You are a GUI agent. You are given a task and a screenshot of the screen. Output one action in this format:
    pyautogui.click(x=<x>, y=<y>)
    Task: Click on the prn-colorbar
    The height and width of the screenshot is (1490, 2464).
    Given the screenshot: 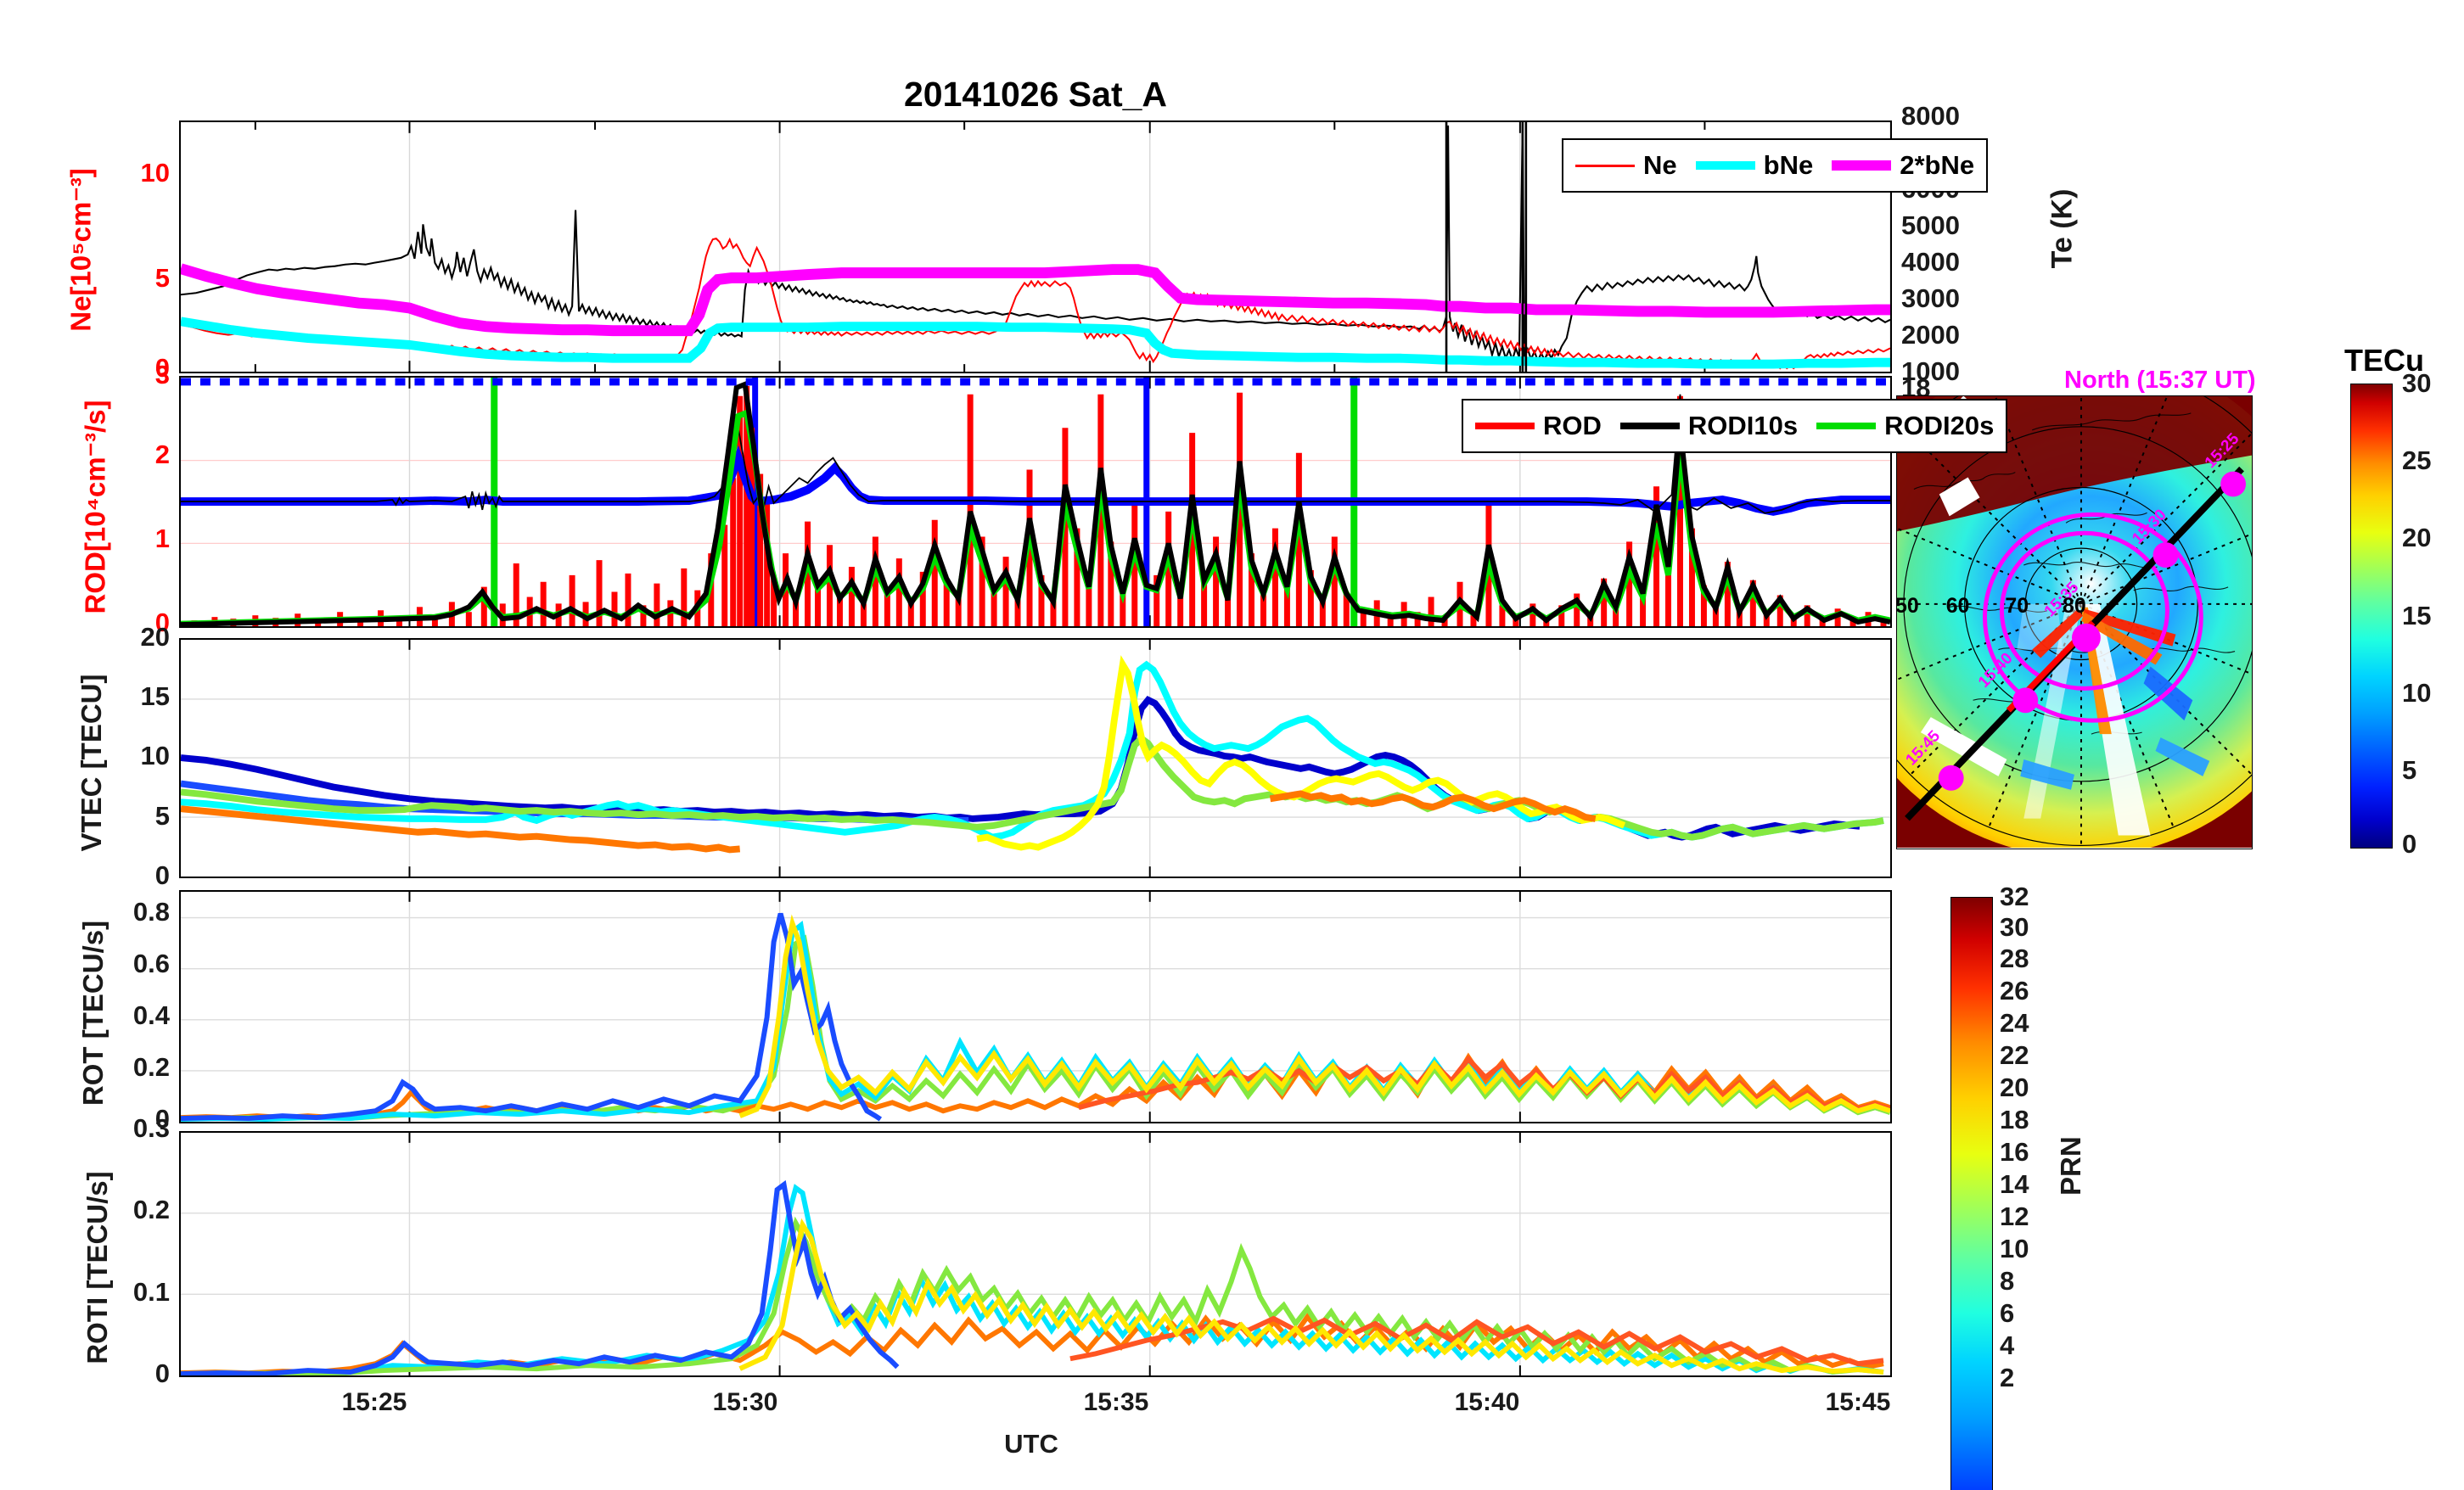 What is the action you would take?
    pyautogui.click(x=1971, y=1193)
    